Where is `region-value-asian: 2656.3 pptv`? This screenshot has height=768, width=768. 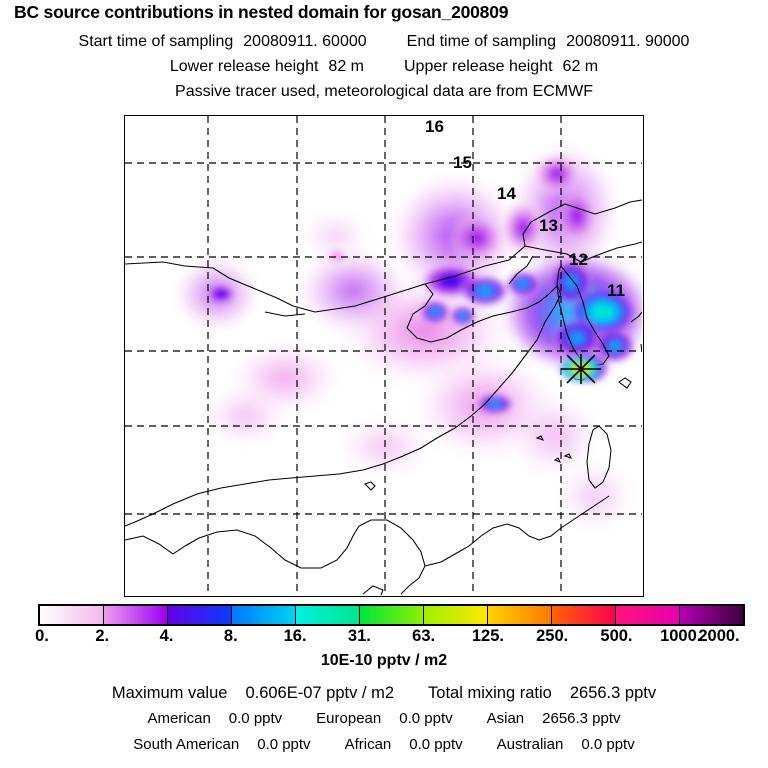
region-value-asian: 2656.3 pptv is located at coordinates (581, 718).